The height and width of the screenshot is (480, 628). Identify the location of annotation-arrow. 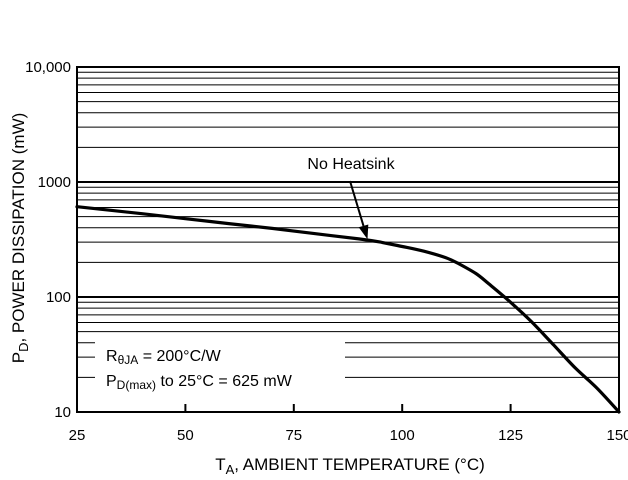
(357, 203).